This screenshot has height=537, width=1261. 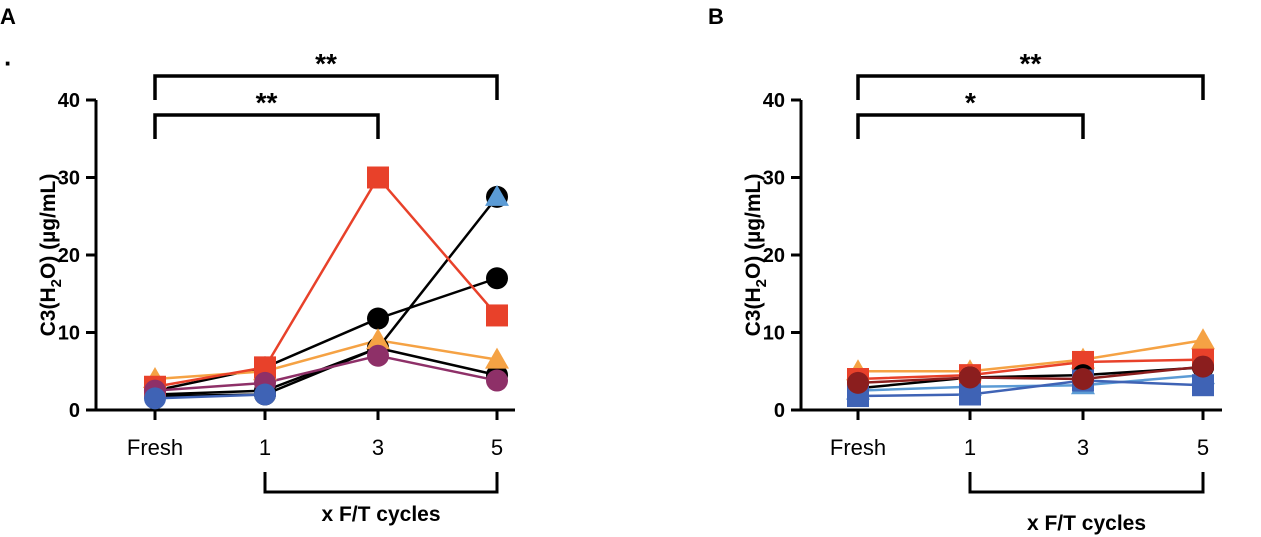 I want to click on panel-letter: B, so click(x=716, y=16).